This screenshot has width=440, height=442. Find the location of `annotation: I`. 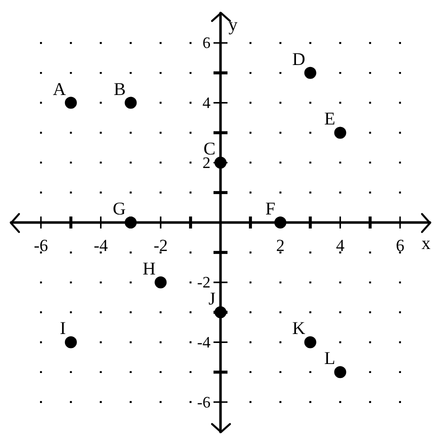

annotation: I is located at coordinates (63, 328).